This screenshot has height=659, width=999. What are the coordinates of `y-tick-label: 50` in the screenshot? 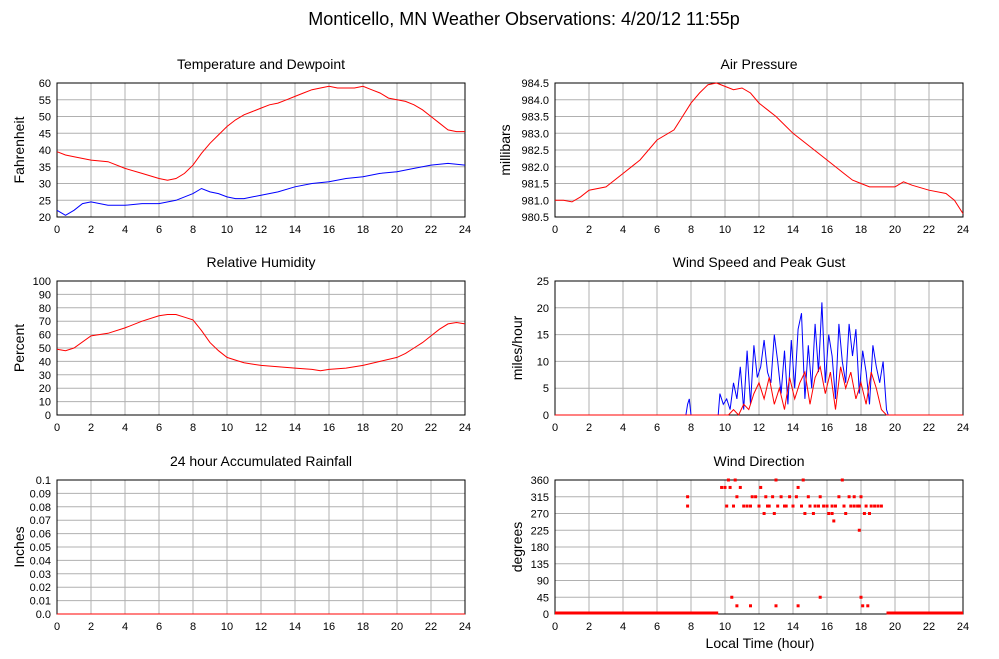 It's located at (45, 349).